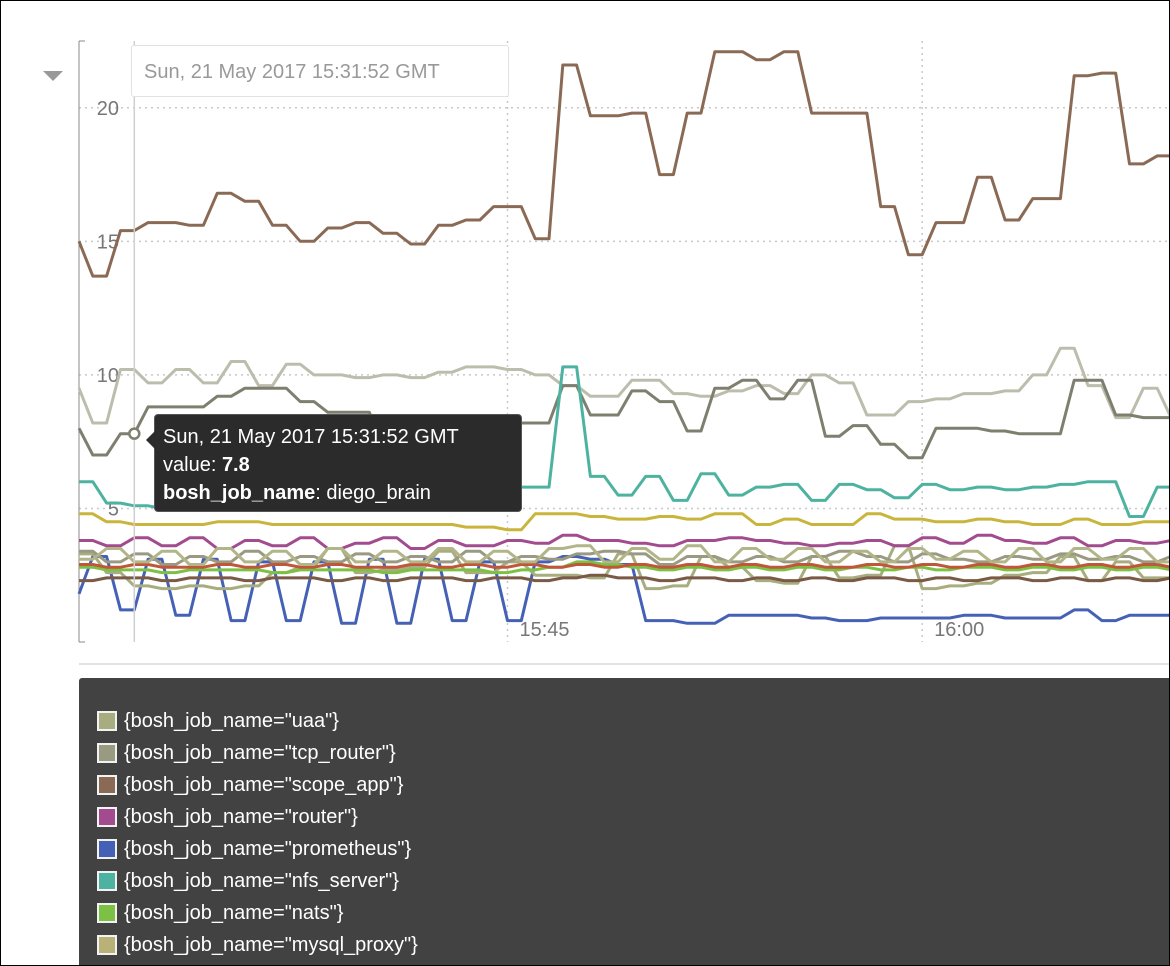 The image size is (1170, 966). I want to click on tooltip-label-key: bosh_job_name, so click(239, 493).